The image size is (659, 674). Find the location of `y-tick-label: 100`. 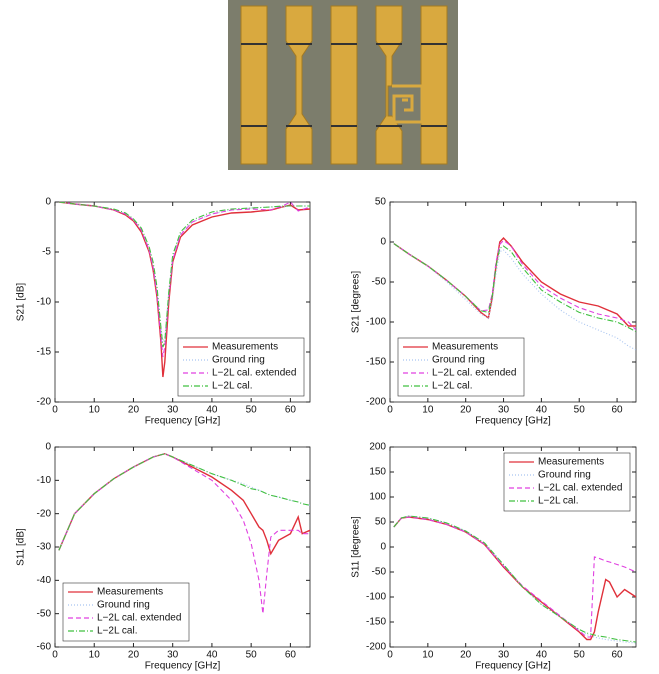

y-tick-label: 100 is located at coordinates (377, 497).